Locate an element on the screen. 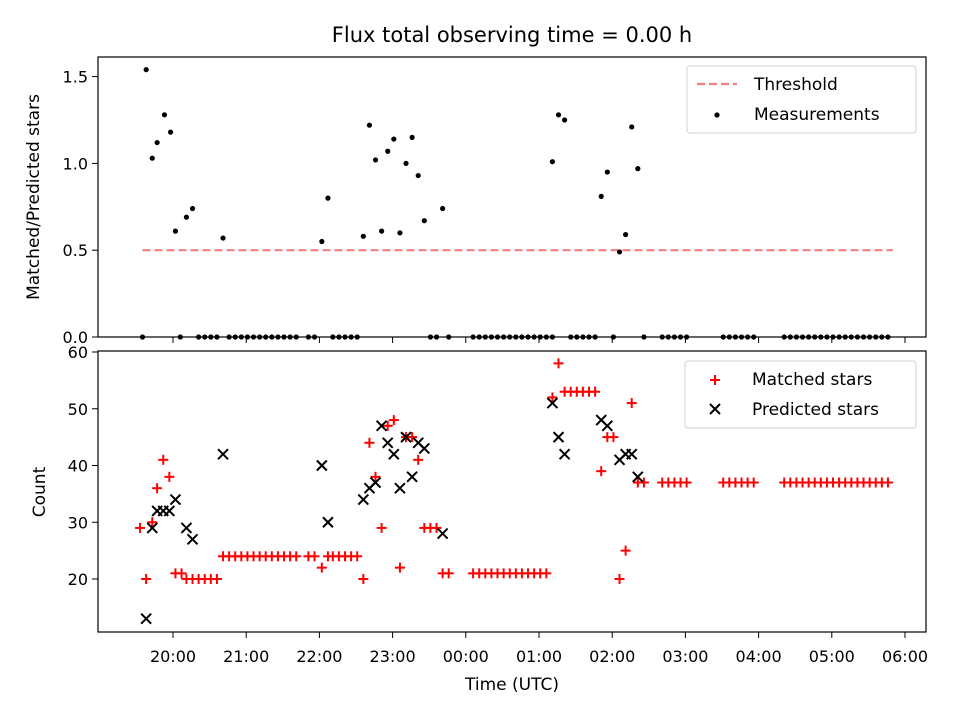  legend-matched-swatch is located at coordinates (715, 380).